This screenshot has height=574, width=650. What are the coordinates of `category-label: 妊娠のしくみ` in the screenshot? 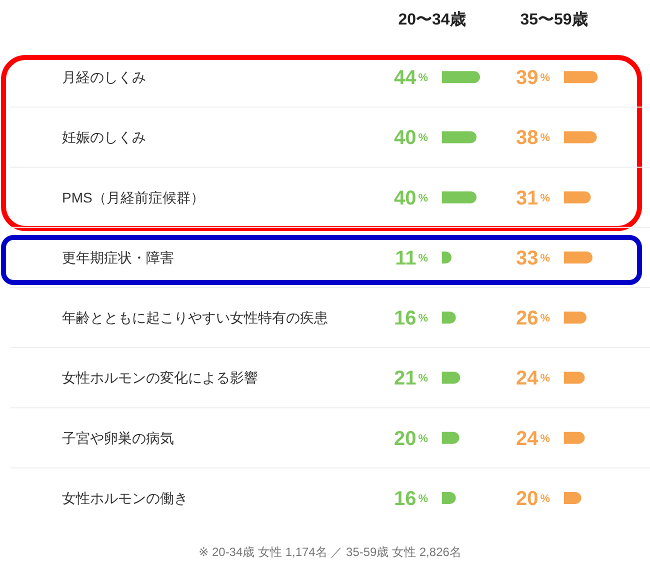 It's located at (104, 137).